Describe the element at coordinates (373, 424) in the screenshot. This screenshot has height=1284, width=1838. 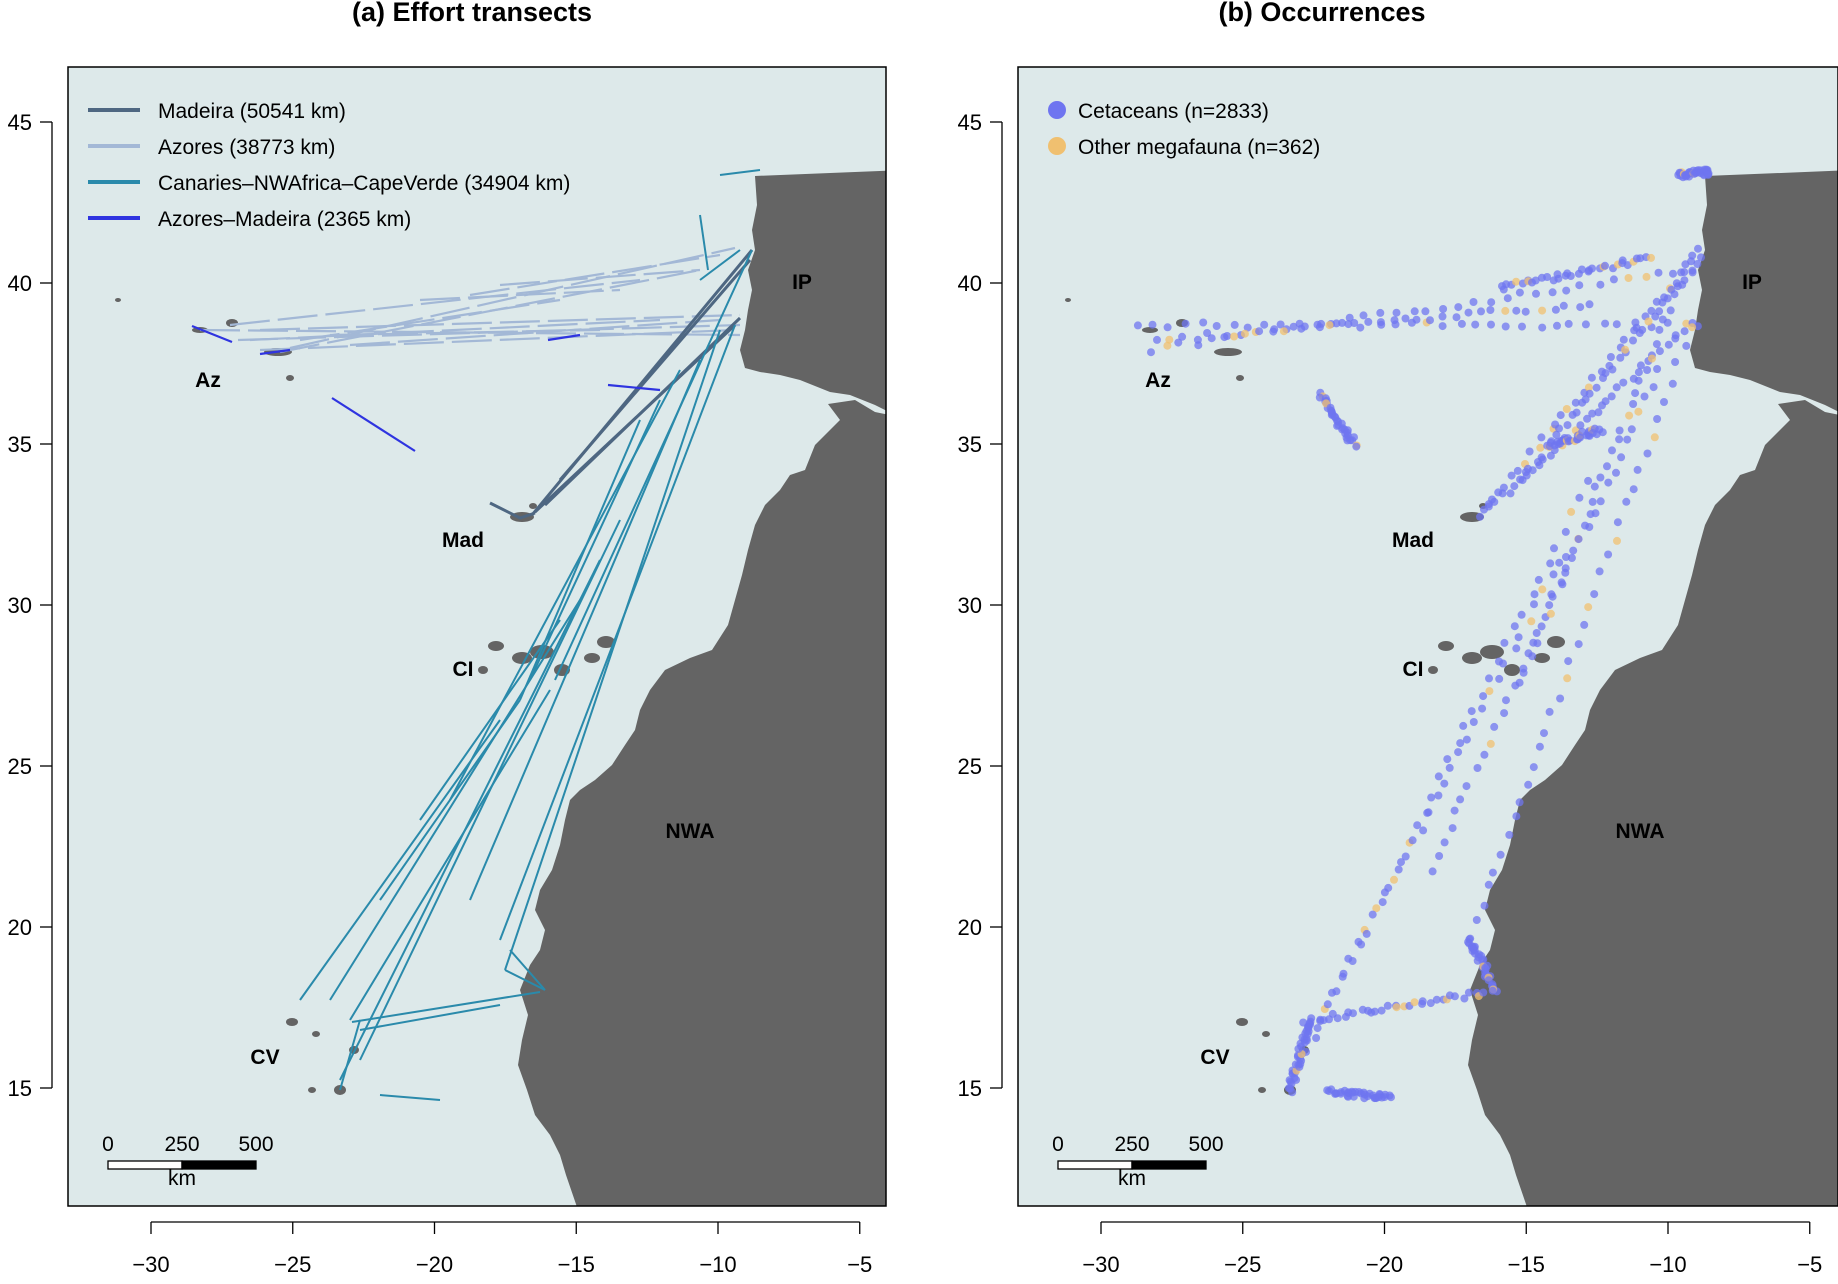
I see `transect-azores-madeira` at that location.